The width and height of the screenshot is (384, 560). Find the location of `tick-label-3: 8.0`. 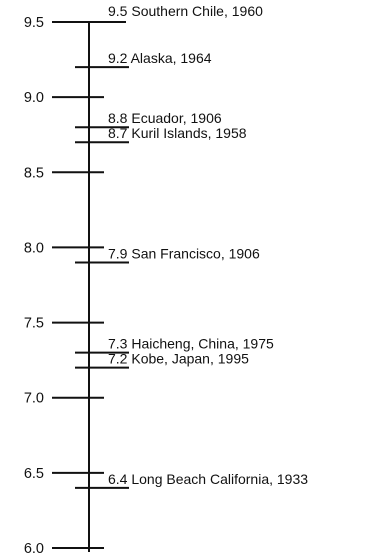

tick-label-3: 8.0 is located at coordinates (34, 248).